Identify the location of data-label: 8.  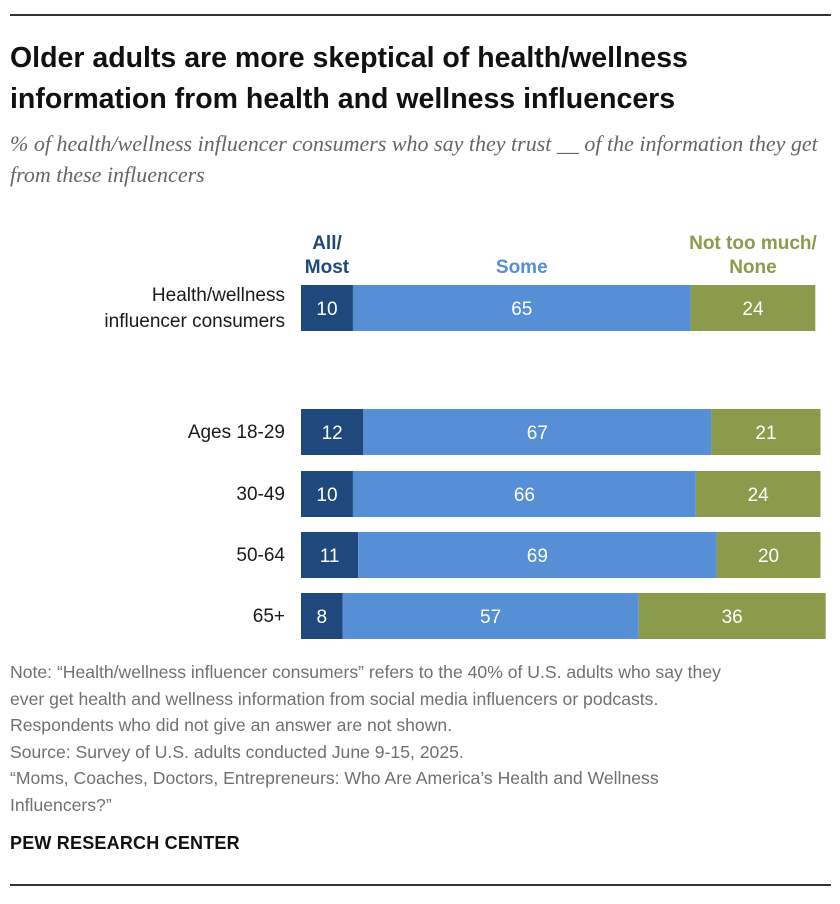
(321, 617).